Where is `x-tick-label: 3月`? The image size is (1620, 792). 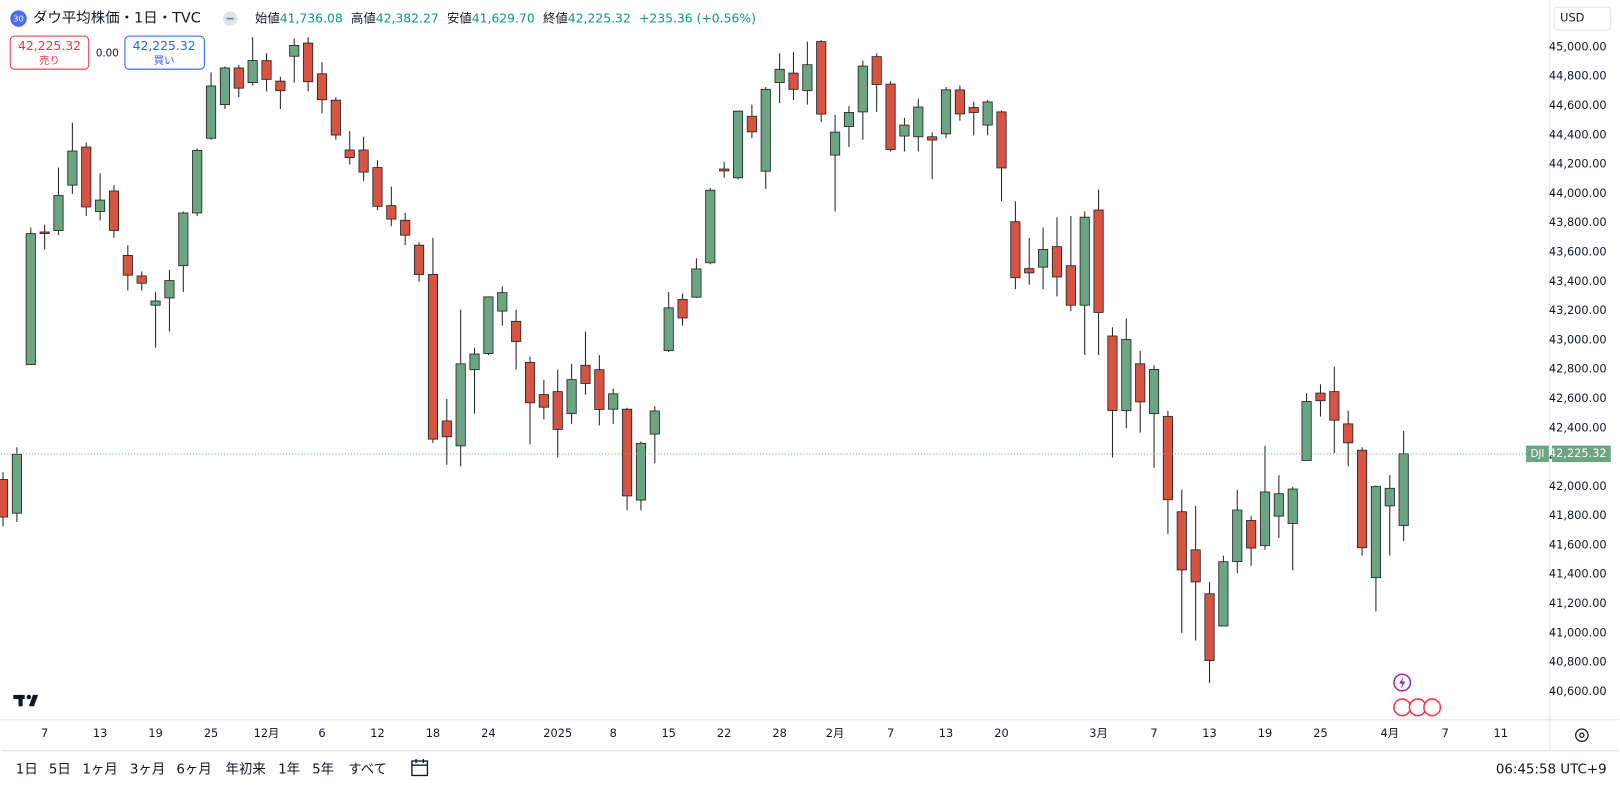 x-tick-label: 3月 is located at coordinates (1098, 733).